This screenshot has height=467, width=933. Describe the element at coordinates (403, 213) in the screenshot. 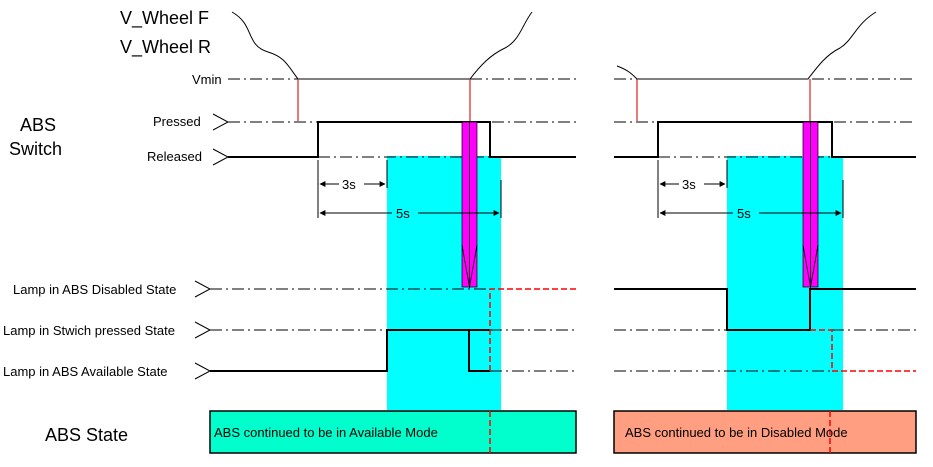

I see `left-dim-5s: 5s` at that location.